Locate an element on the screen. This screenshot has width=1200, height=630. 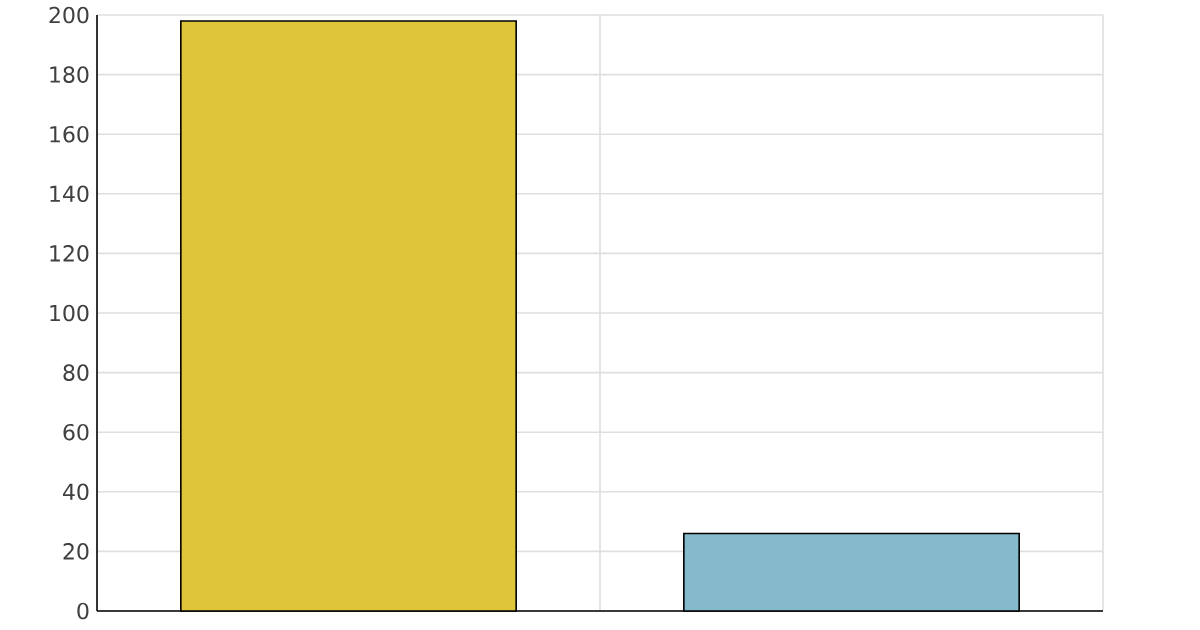
y-tick-label: 140 is located at coordinates (69, 194).